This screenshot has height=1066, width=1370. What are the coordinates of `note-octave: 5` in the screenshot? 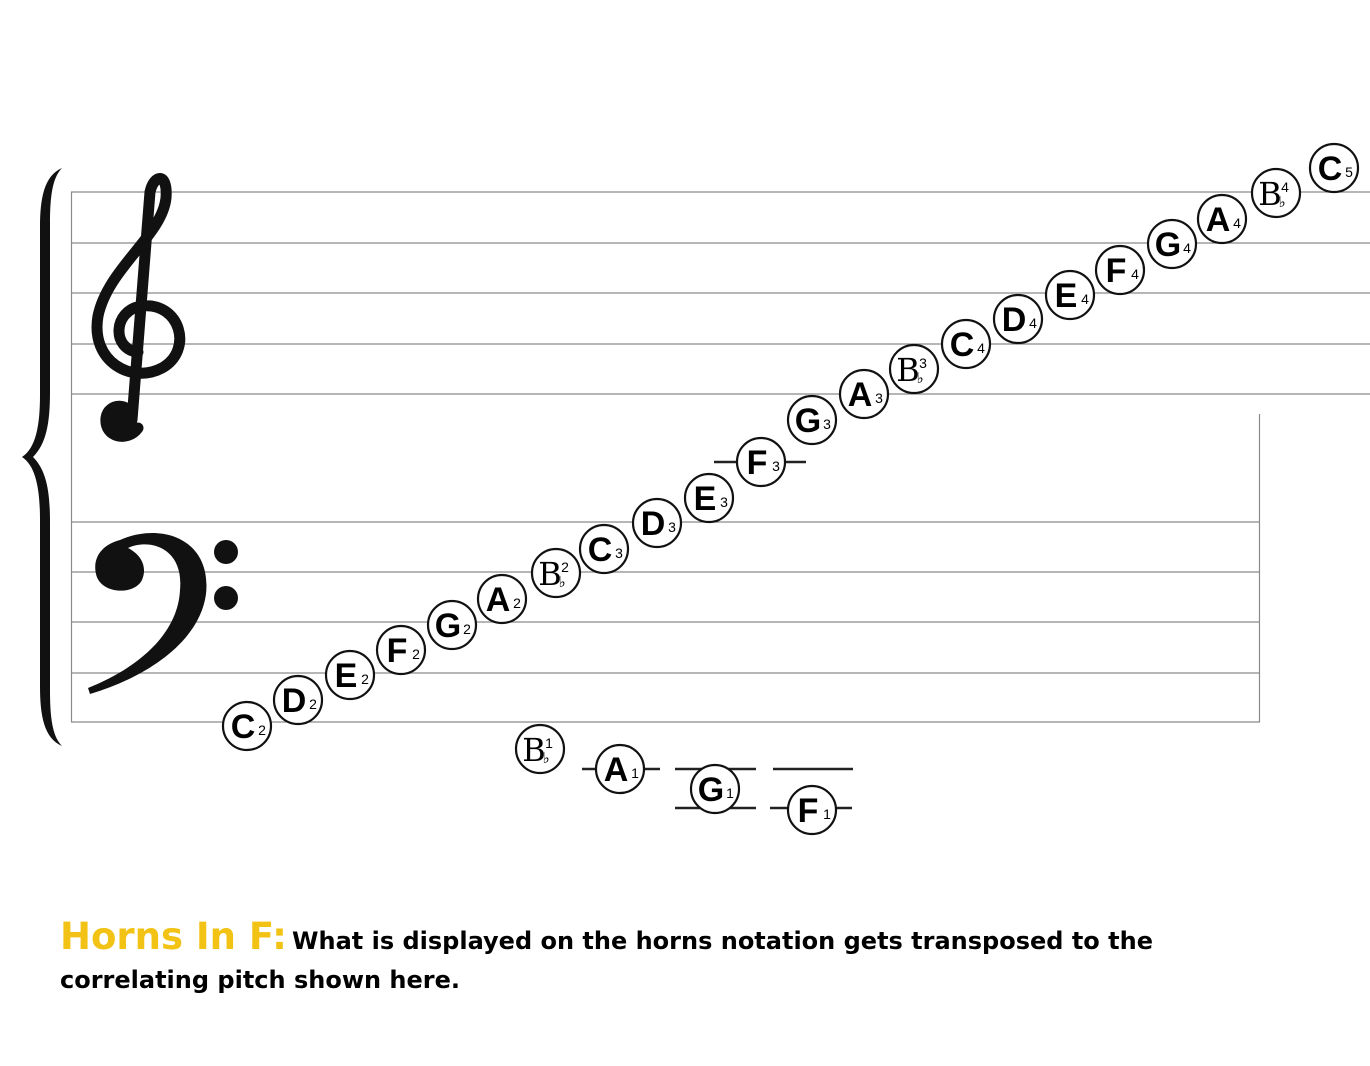 It's located at (1349, 172).